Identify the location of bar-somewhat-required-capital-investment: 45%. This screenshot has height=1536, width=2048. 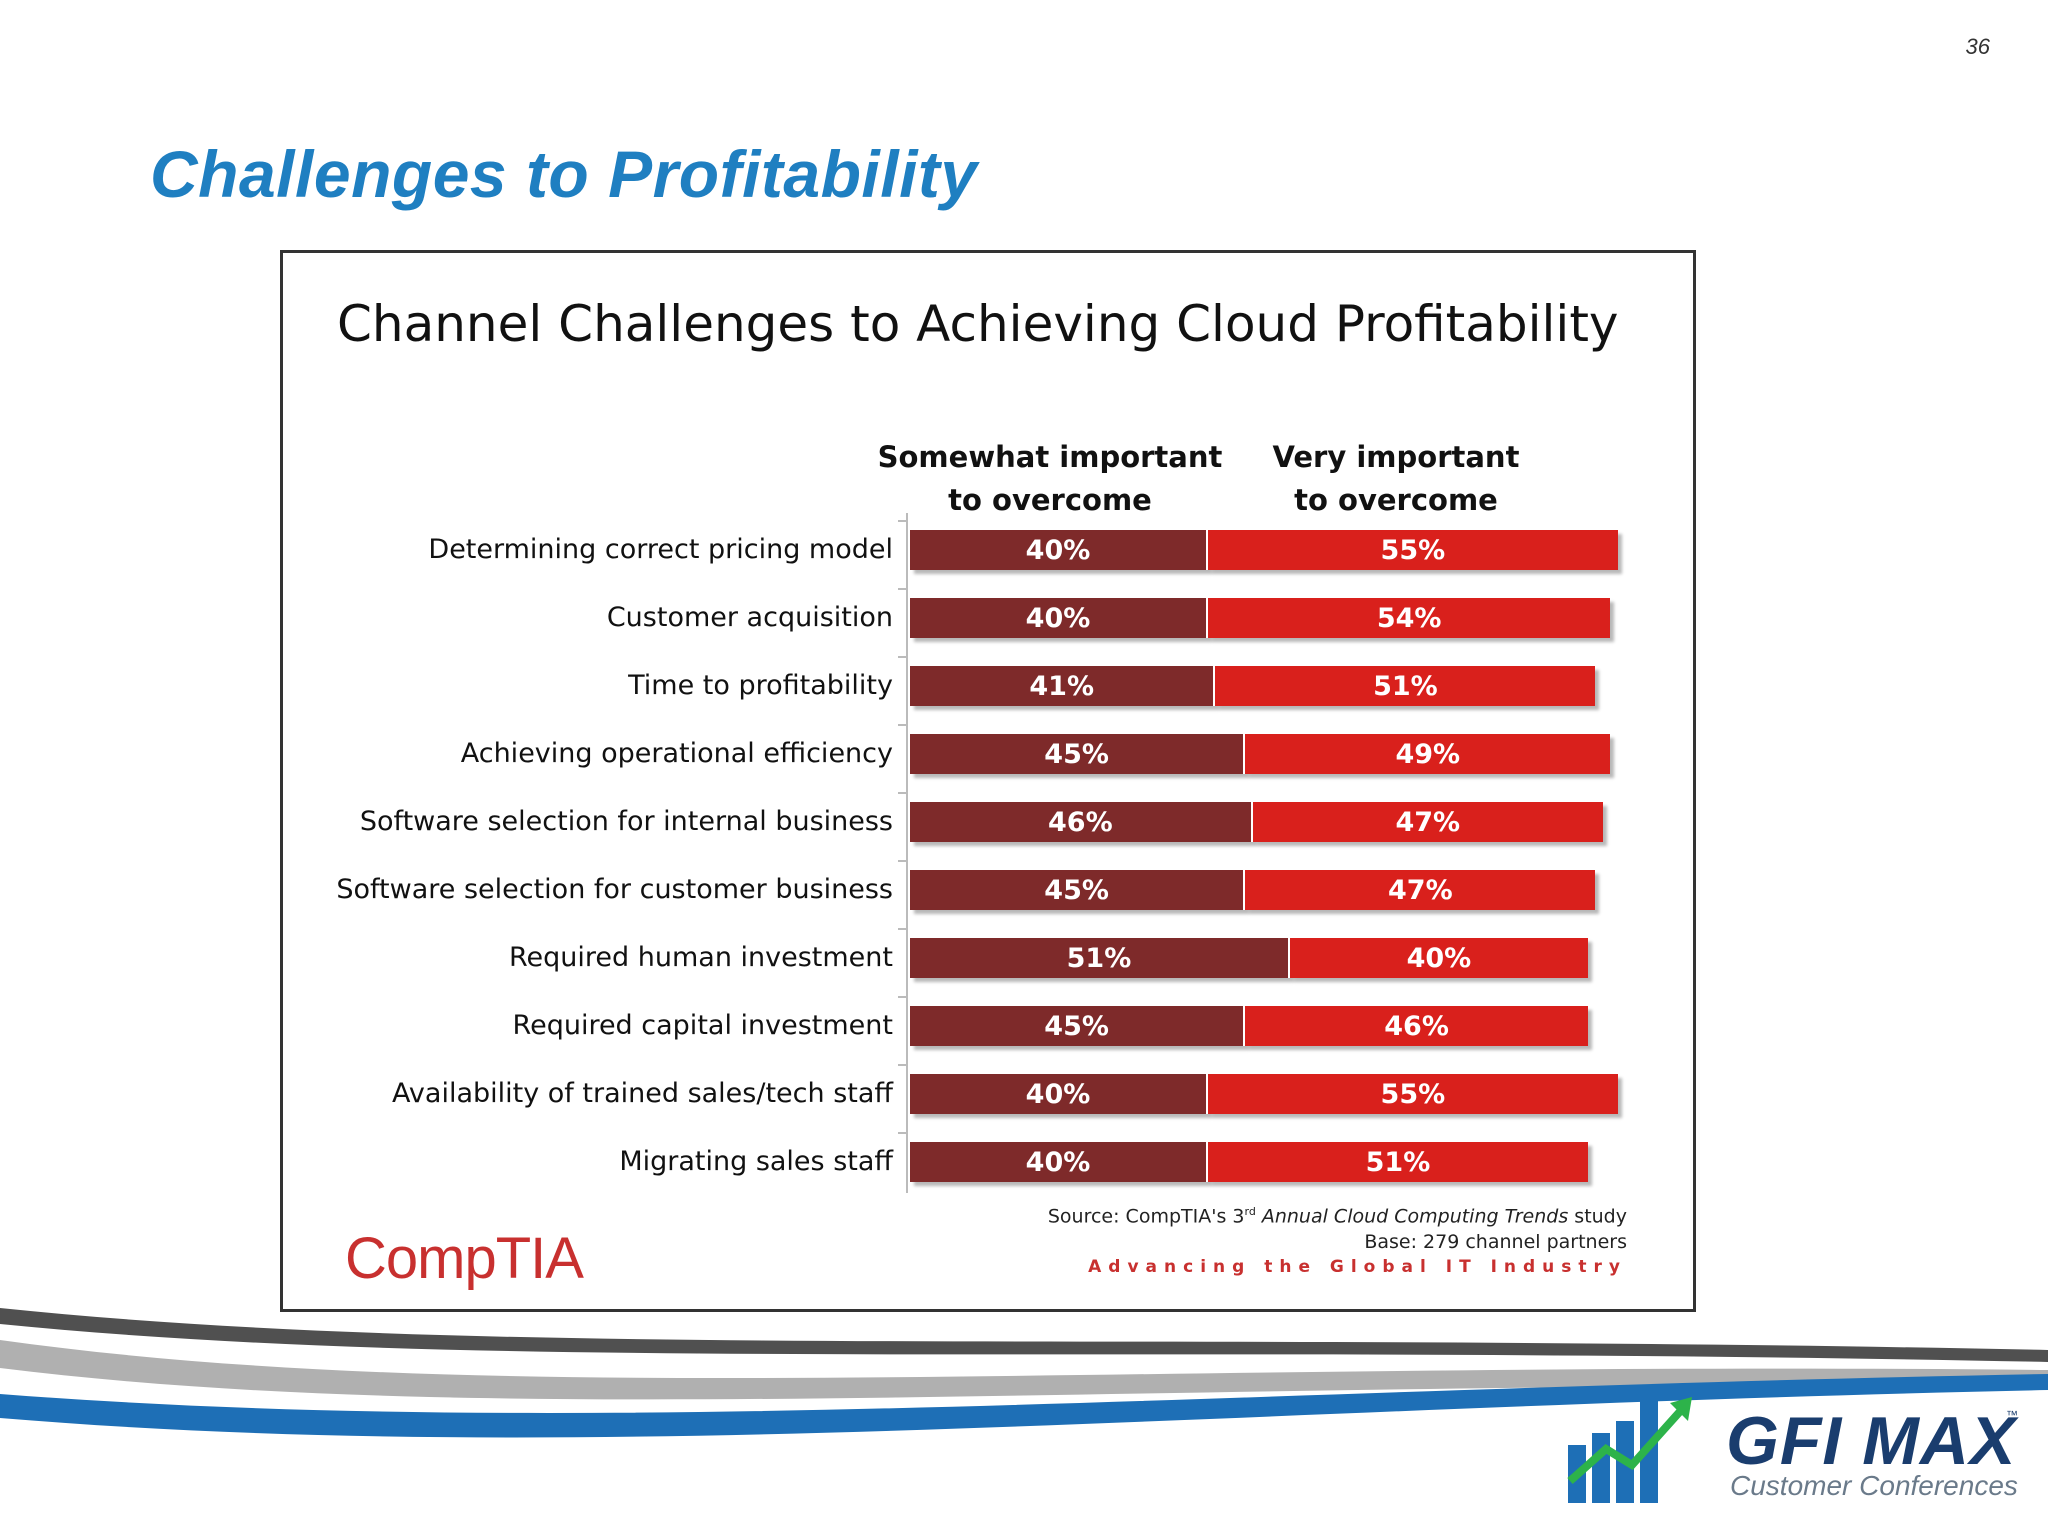
(1078, 1026).